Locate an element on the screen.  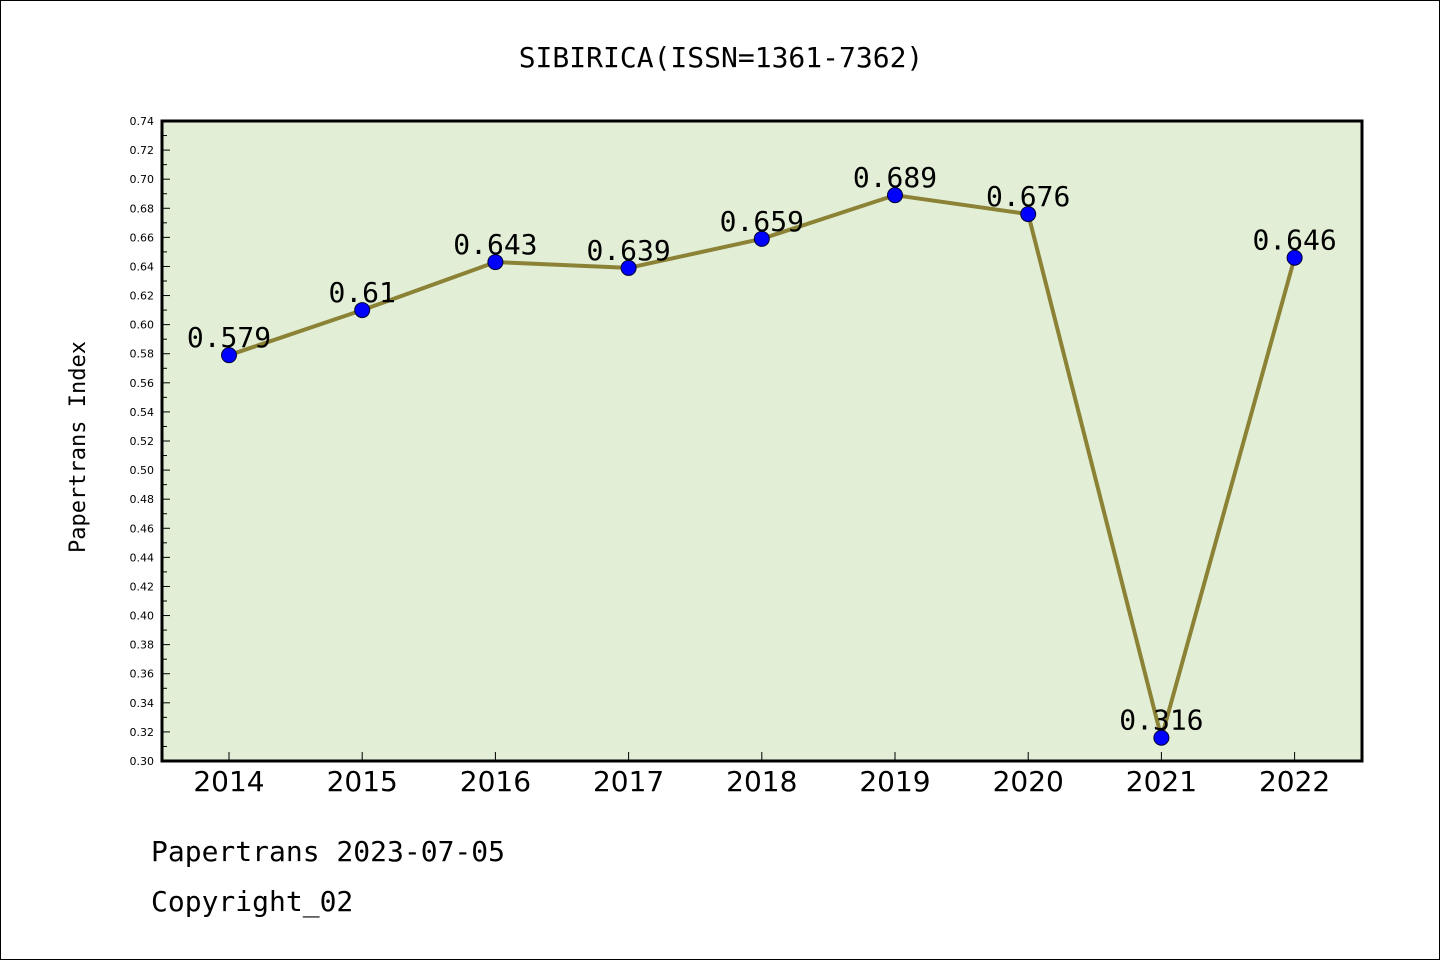
data-point-2022 is located at coordinates (1294, 257).